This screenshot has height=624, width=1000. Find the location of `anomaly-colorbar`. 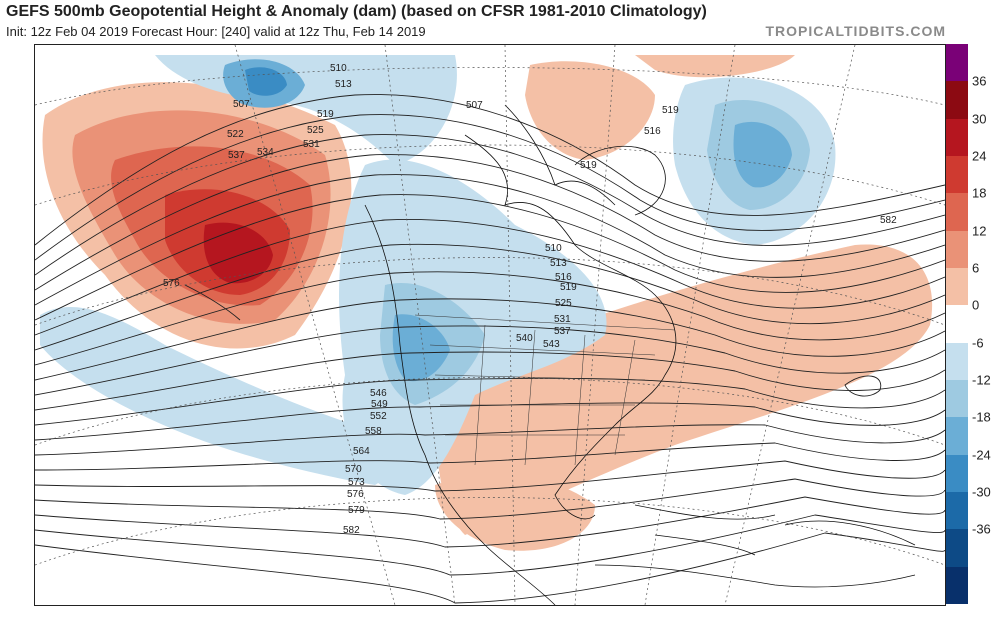

anomaly-colorbar is located at coordinates (957, 324).